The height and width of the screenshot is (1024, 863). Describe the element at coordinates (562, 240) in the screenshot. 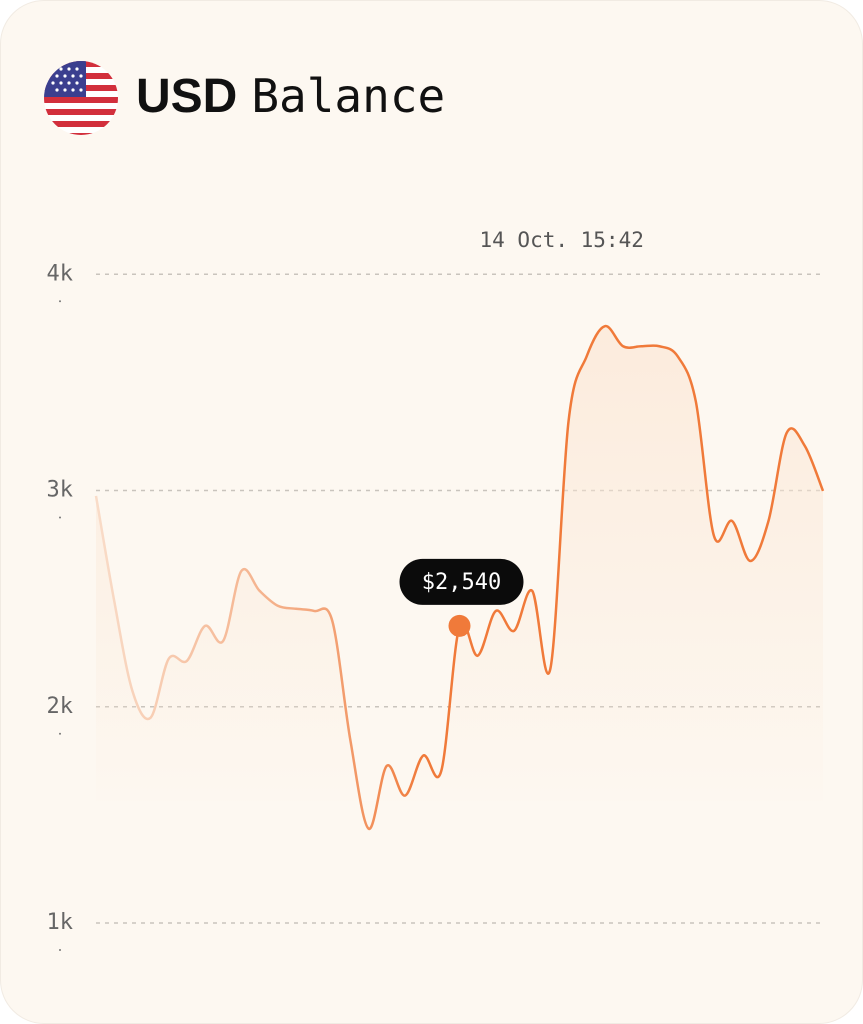

I see `date-label: 14 Oct. 15:42` at that location.